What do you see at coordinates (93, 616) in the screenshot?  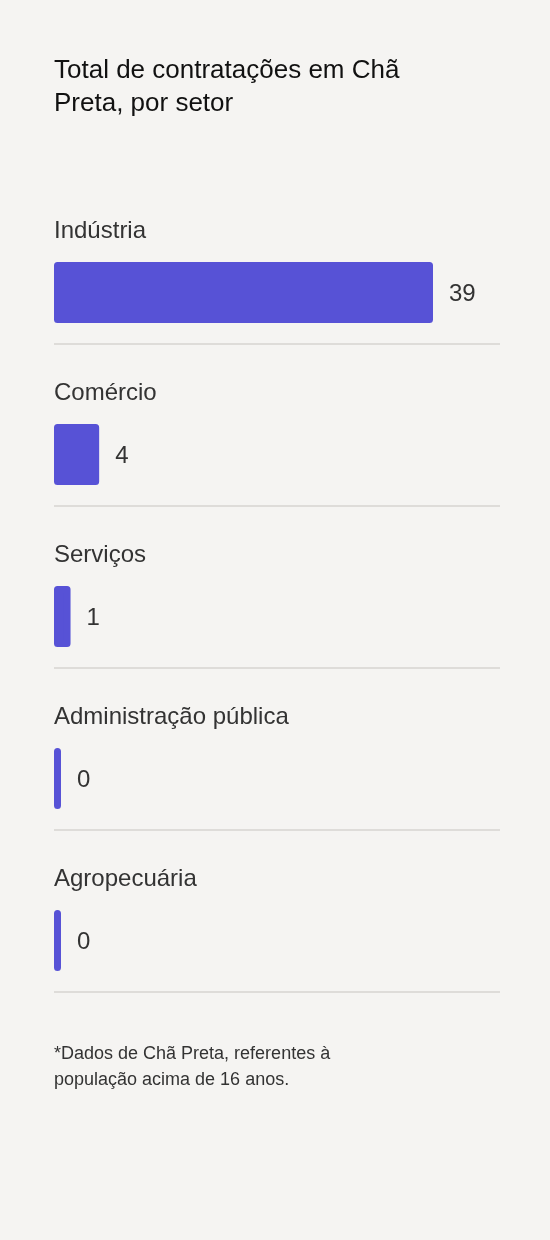 I see `data-label: 1` at bounding box center [93, 616].